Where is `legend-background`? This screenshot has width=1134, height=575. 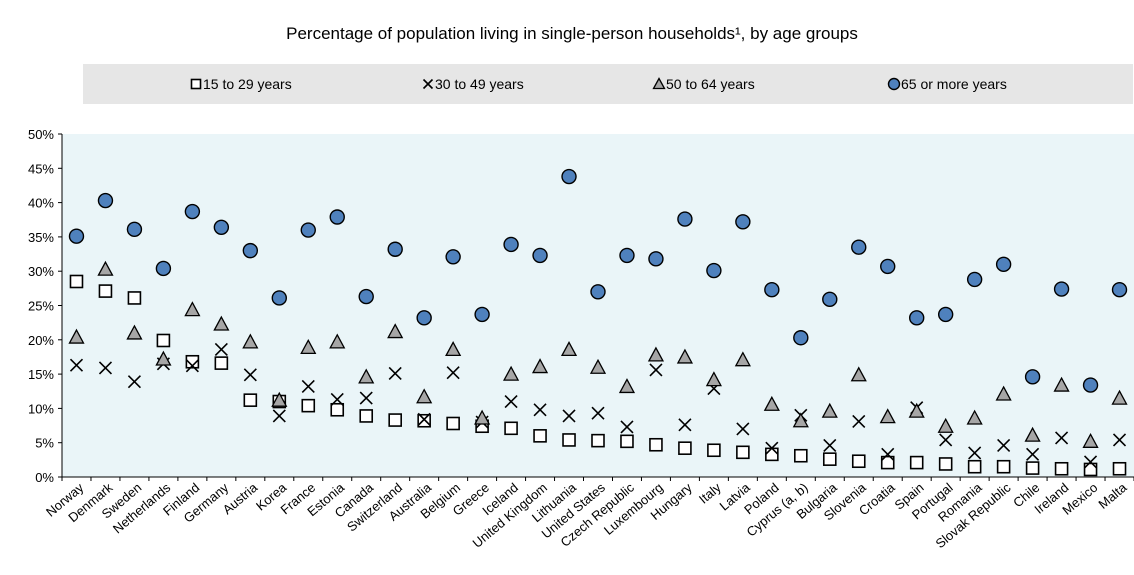 legend-background is located at coordinates (608, 84).